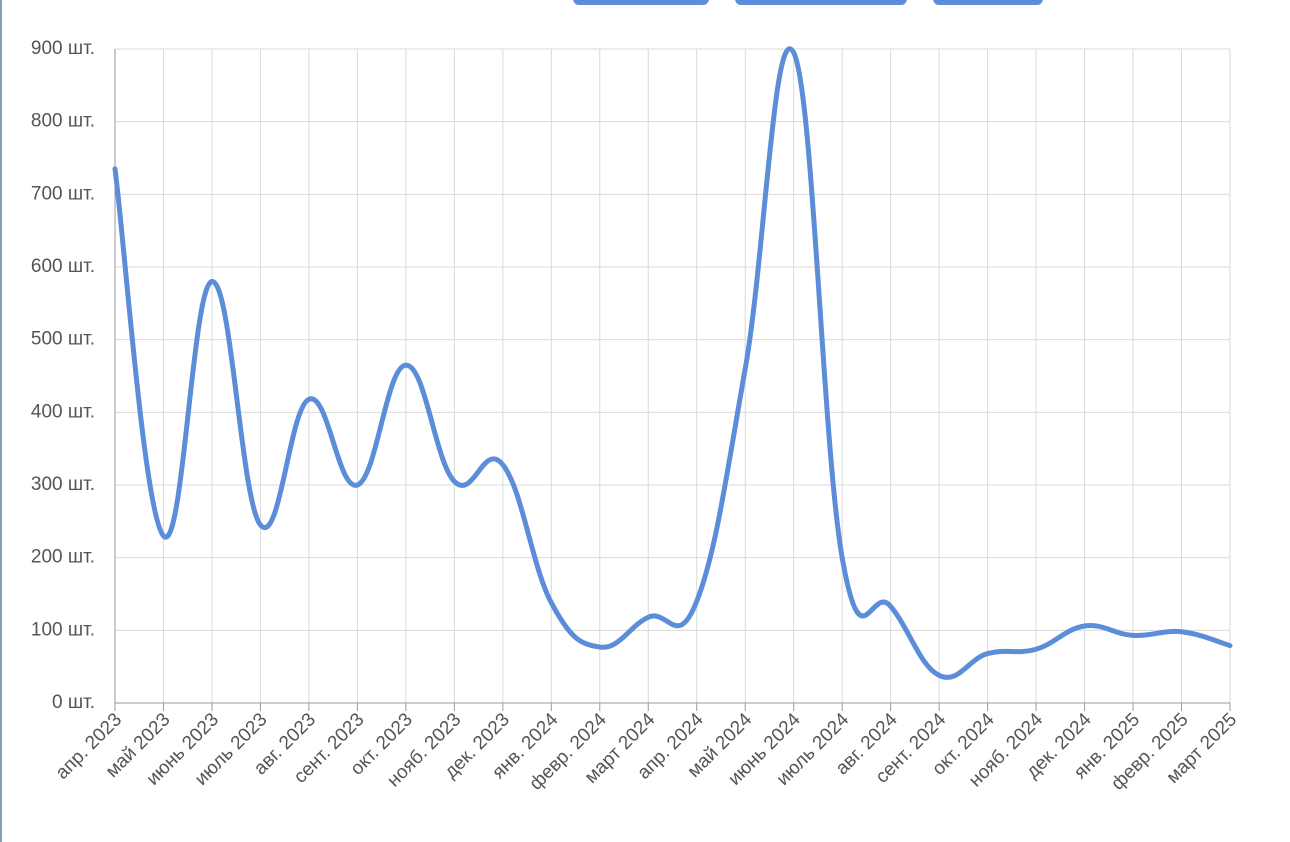 Image resolution: width=1290 pixels, height=842 pixels. I want to click on y-tick-label: 500 шт., so click(63, 339).